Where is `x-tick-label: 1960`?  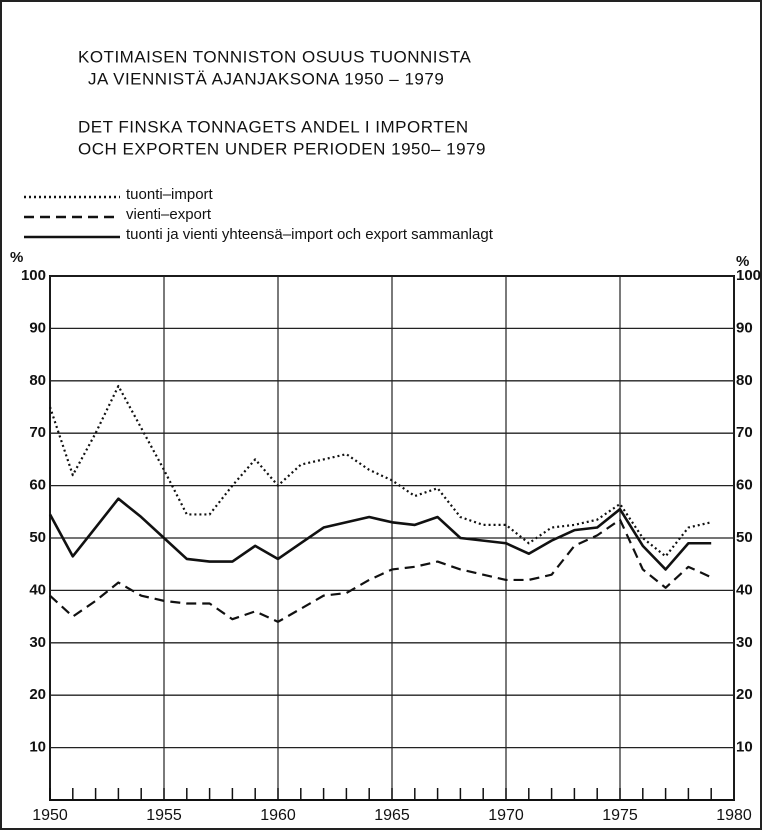 x-tick-label: 1960 is located at coordinates (278, 815).